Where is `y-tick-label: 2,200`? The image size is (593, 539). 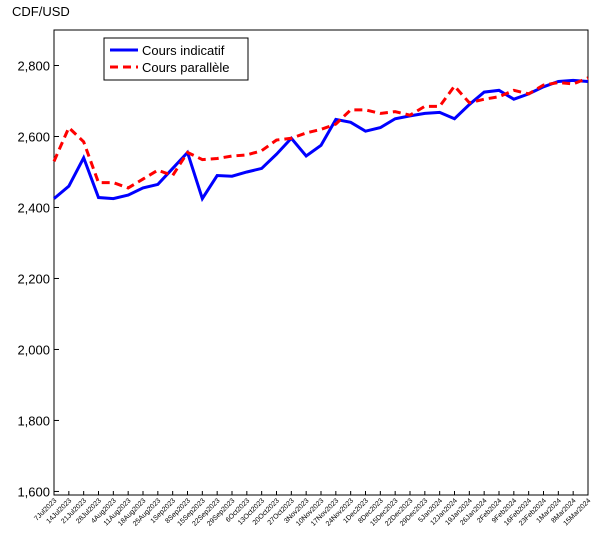
y-tick-label: 2,200 is located at coordinates (33, 278).